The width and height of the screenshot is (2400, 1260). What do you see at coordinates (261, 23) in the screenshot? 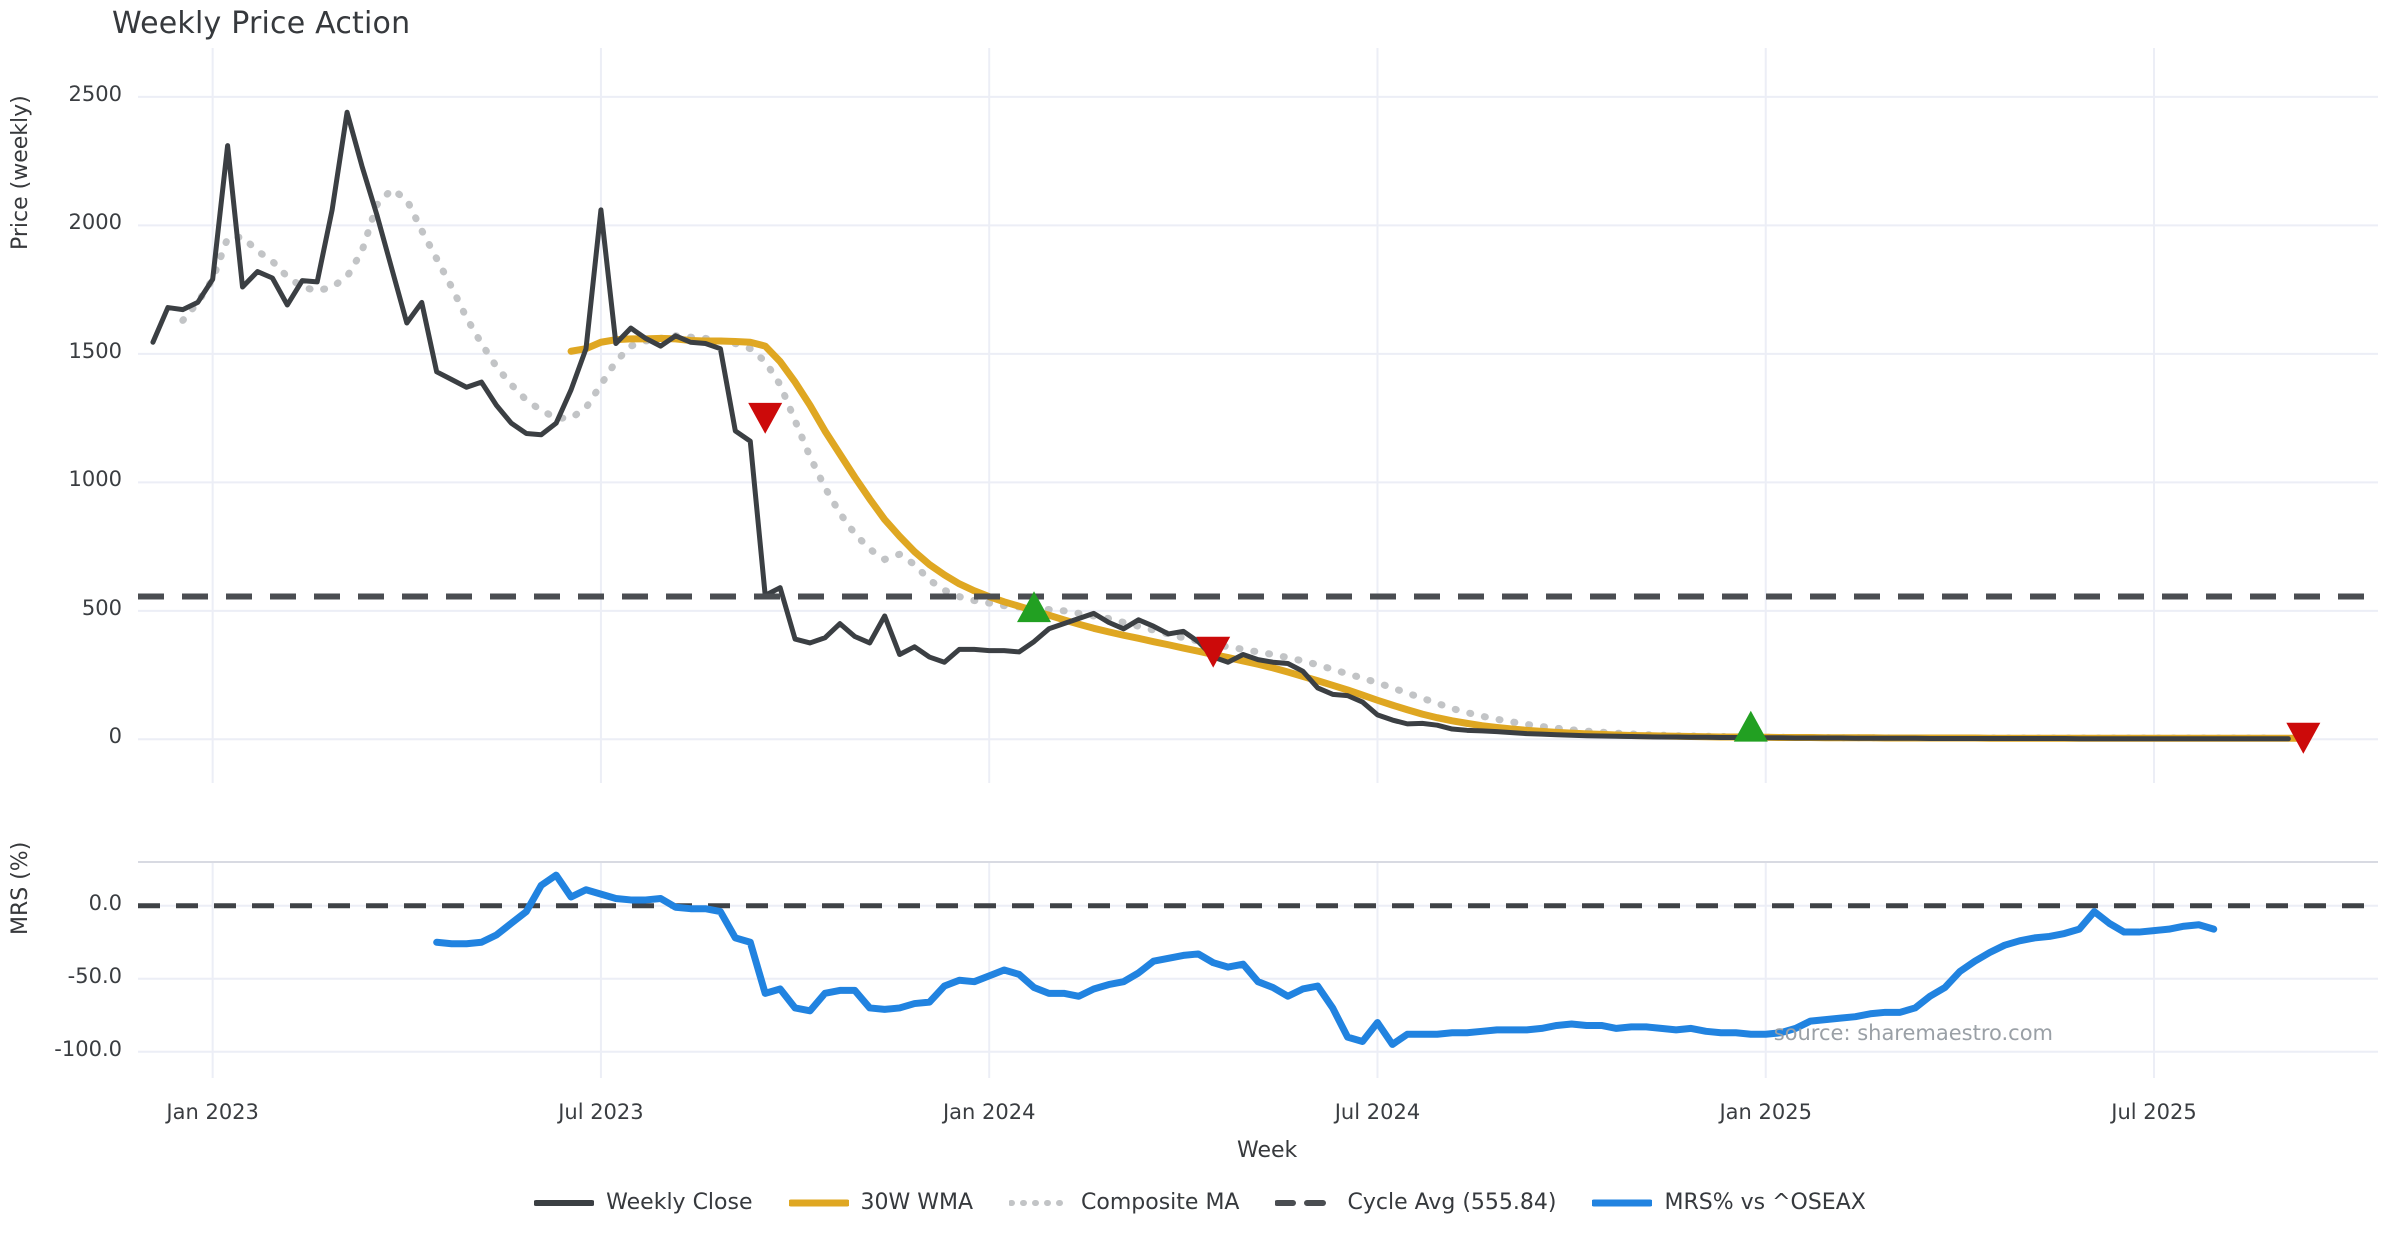
I see `page-title: Weekly Price Action` at bounding box center [261, 23].